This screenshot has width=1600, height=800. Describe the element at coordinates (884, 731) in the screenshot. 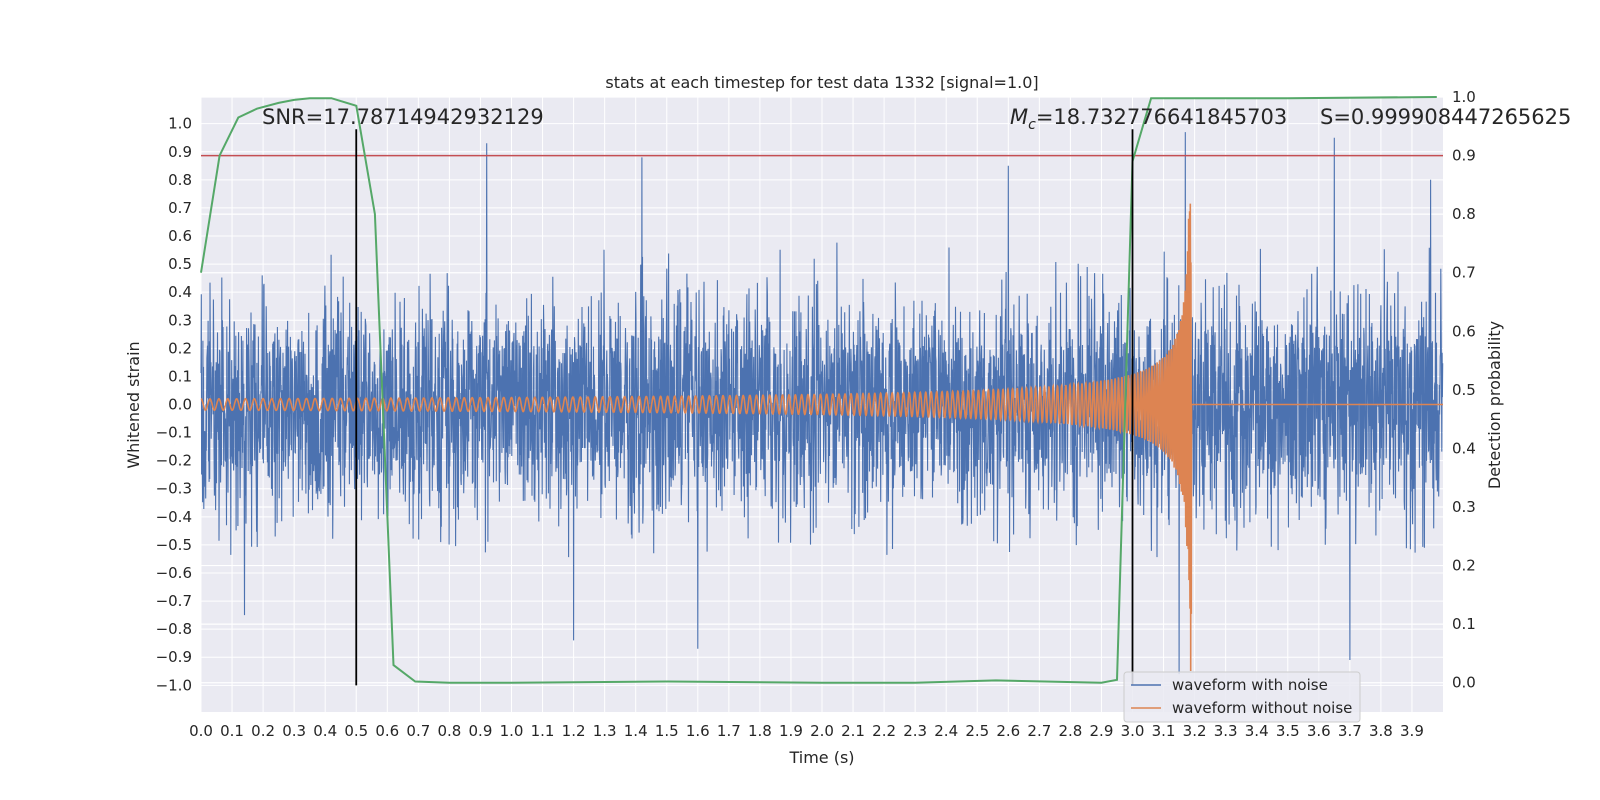

I see `x-tick-label: 2.2` at that location.